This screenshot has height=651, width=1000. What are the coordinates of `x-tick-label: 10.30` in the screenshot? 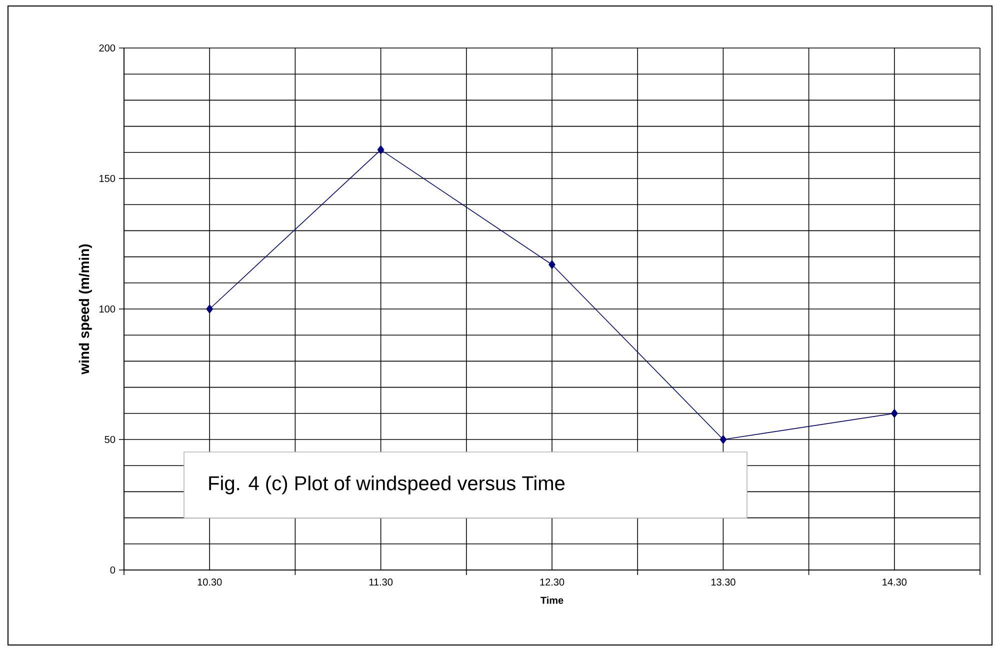 It's located at (210, 582).